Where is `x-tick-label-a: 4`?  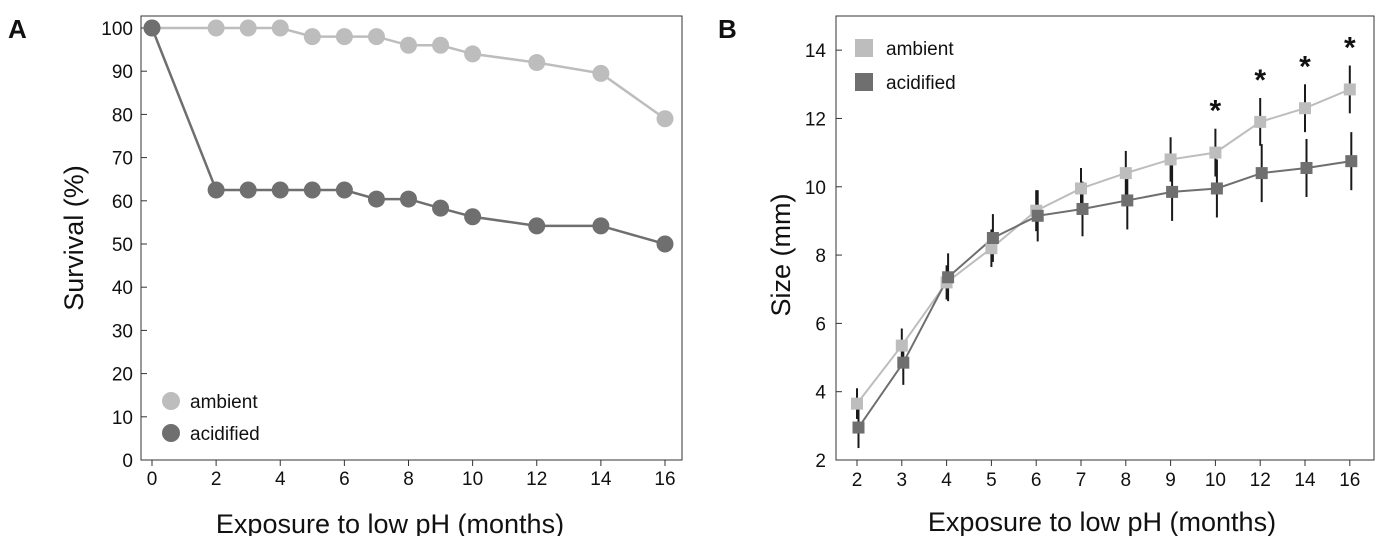
x-tick-label-a: 4 is located at coordinates (280, 479).